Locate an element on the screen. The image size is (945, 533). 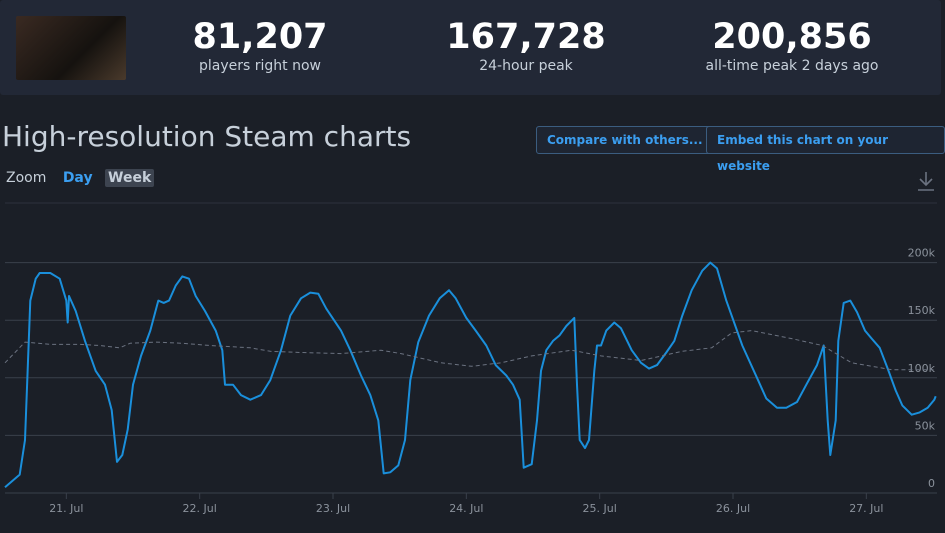
stat: 81,207 players right now is located at coordinates (260, 45).